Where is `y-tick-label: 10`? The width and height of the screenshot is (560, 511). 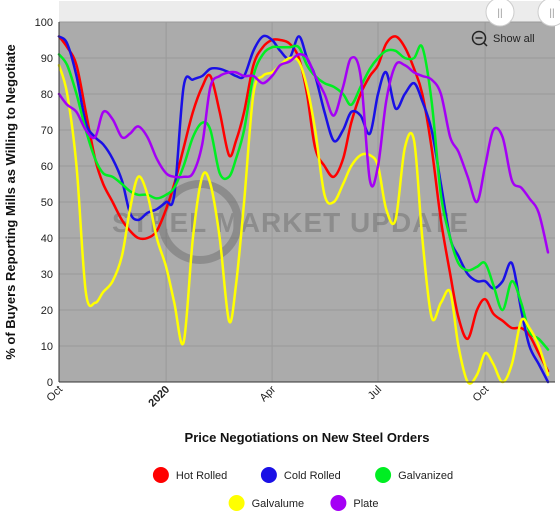 y-tick-label: 10 is located at coordinates (47, 347).